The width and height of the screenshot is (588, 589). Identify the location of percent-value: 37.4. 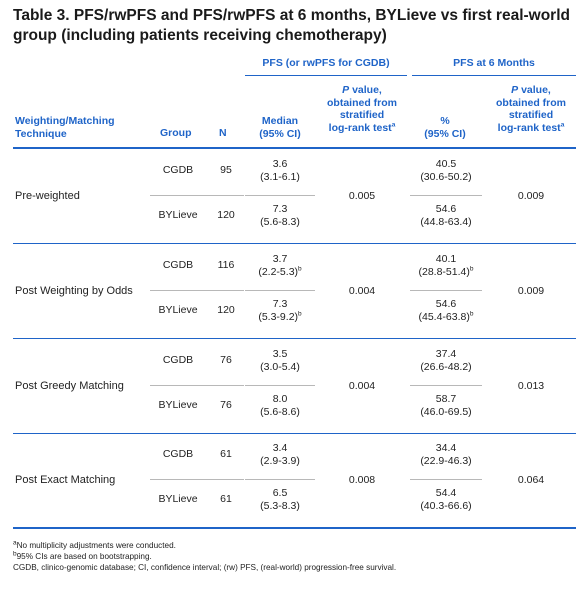
(446, 354).